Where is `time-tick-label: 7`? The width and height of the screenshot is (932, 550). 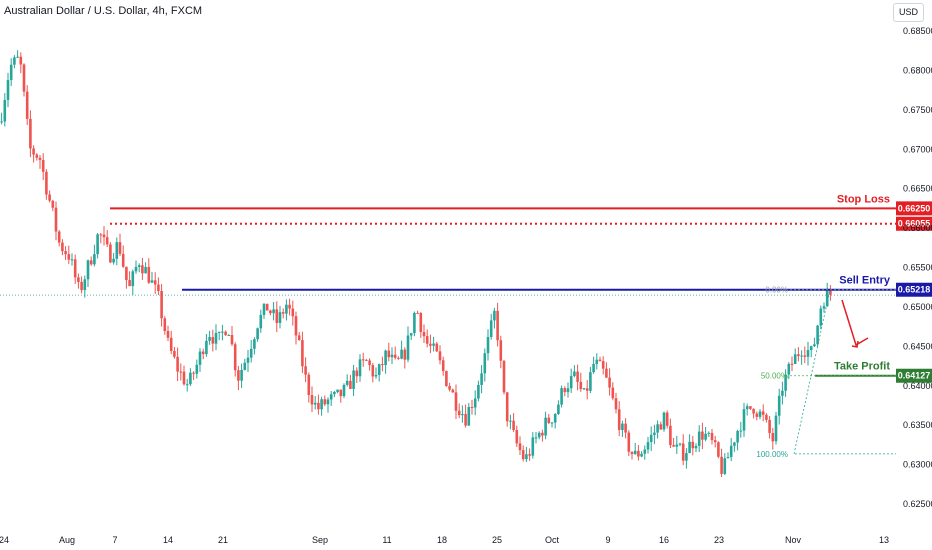
time-tick-label: 7 is located at coordinates (114, 540).